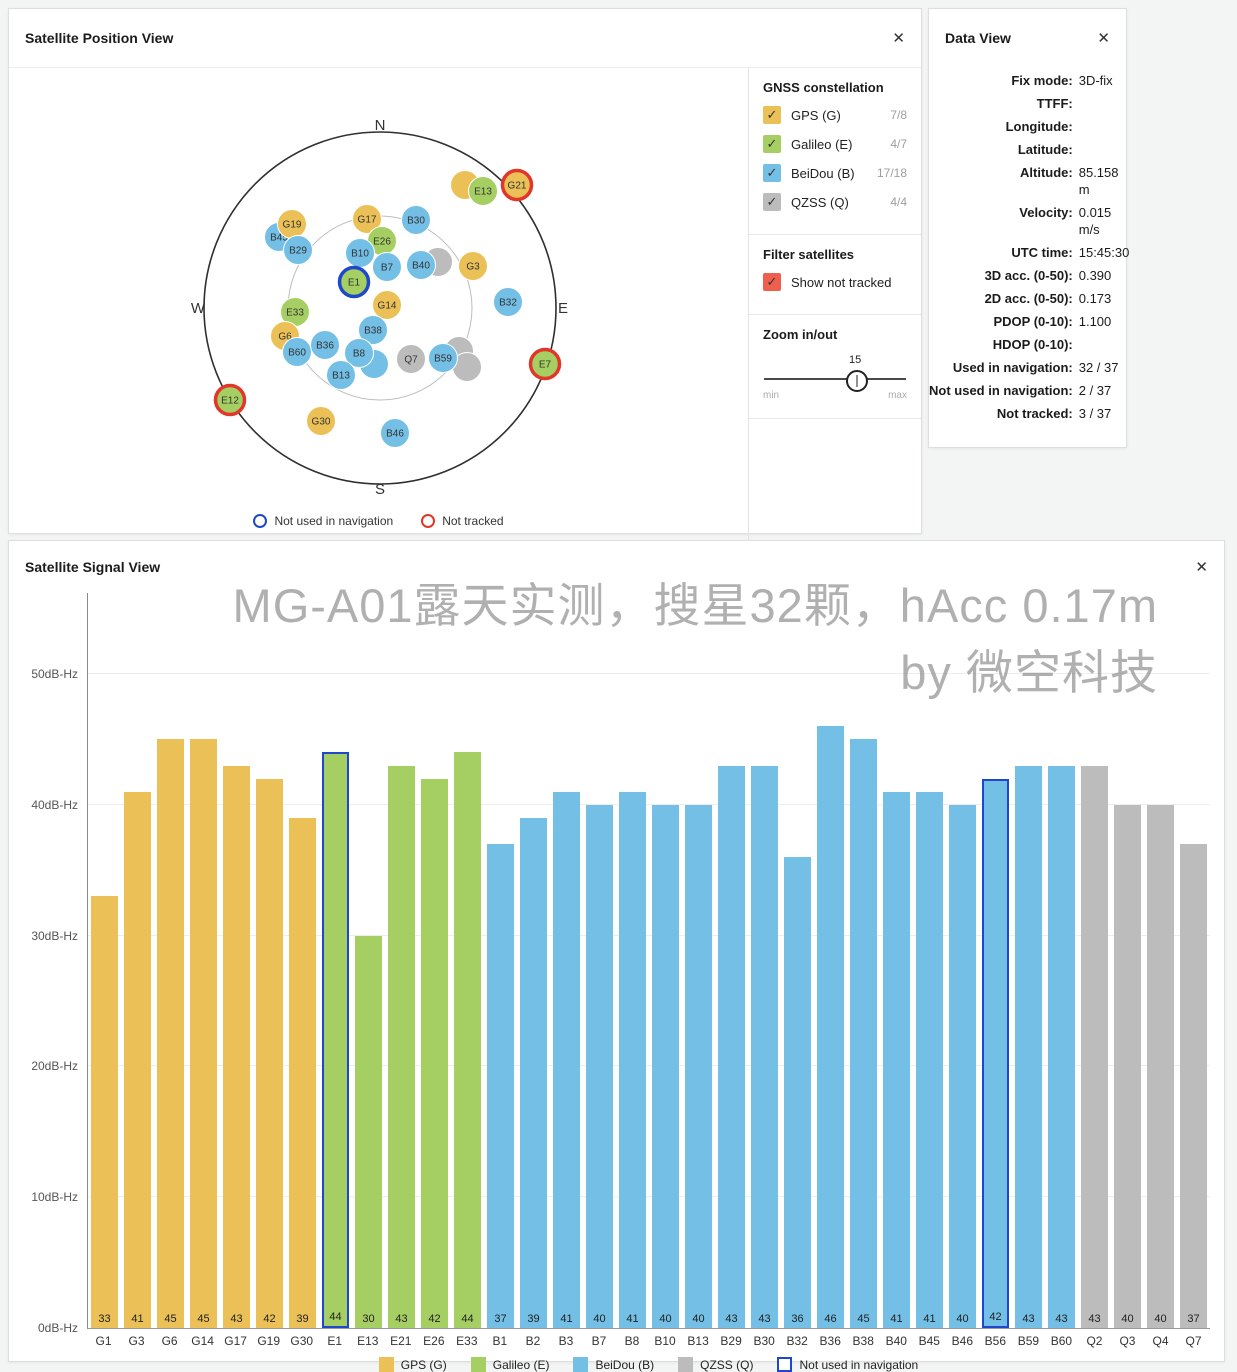 The width and height of the screenshot is (1237, 1372). What do you see at coordinates (1061, 1046) in the screenshot?
I see `signal-bar-B60: 43` at bounding box center [1061, 1046].